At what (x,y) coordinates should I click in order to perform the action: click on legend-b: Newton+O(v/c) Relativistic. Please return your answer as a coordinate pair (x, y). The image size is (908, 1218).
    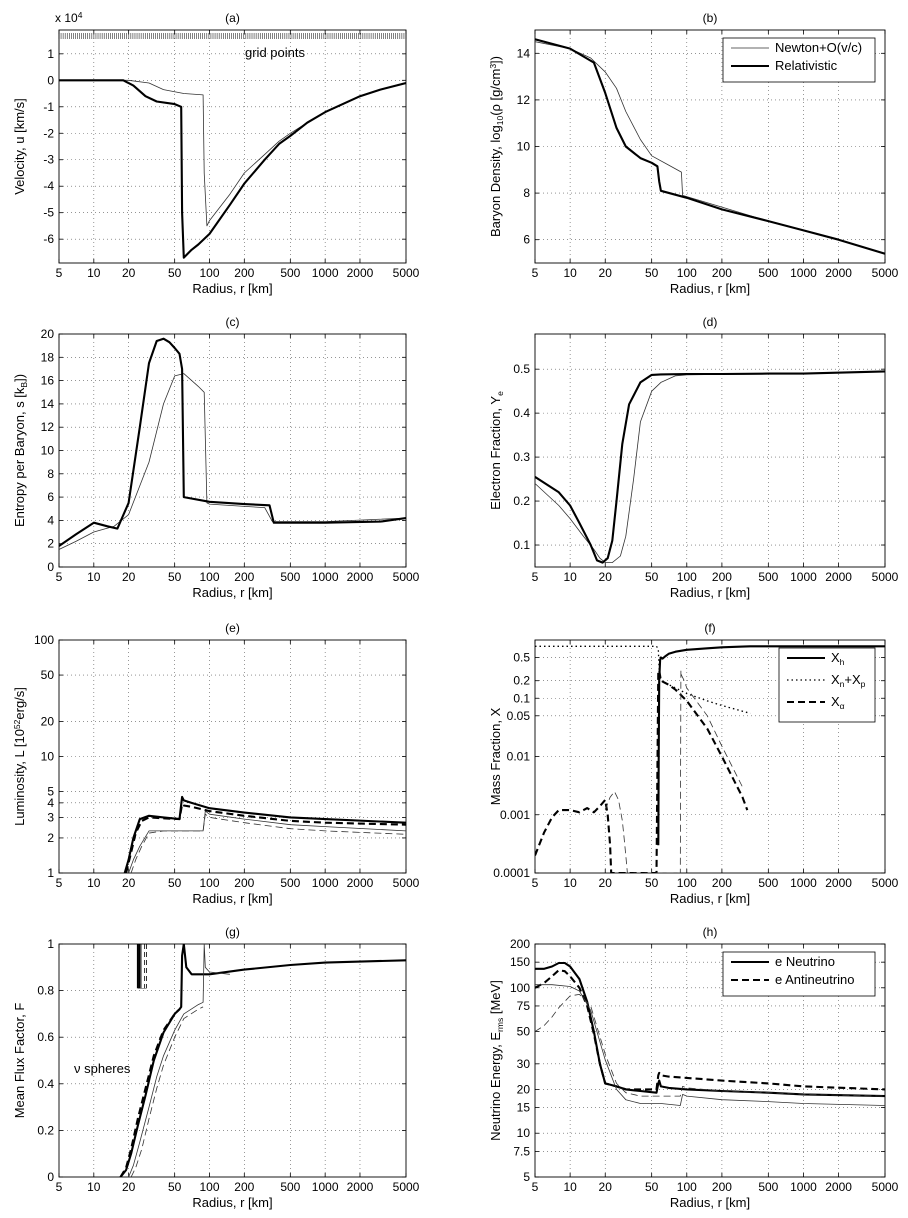
    Looking at the image, I should click on (799, 60).